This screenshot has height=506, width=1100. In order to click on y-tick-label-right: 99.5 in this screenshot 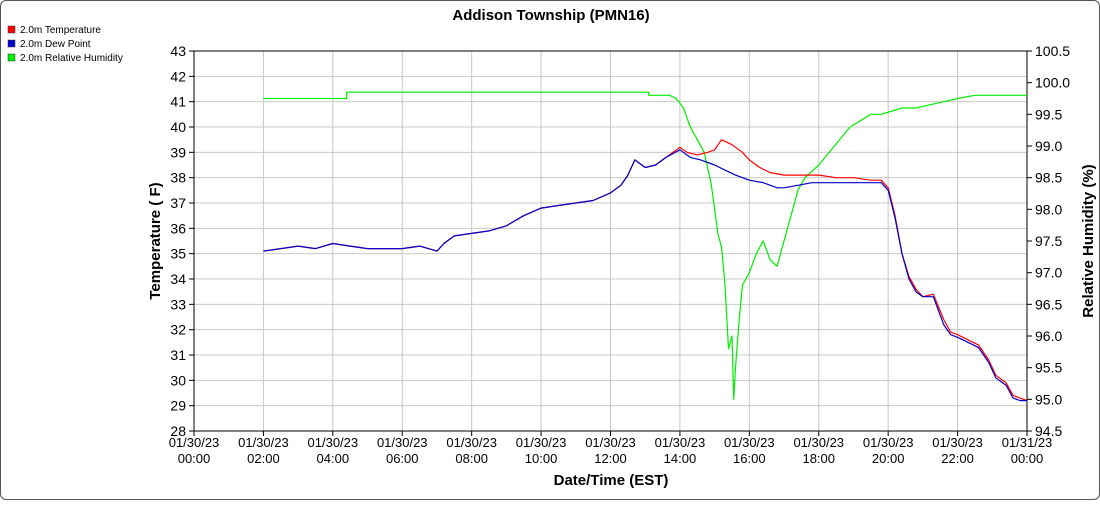, I will do `click(1048, 114)`.